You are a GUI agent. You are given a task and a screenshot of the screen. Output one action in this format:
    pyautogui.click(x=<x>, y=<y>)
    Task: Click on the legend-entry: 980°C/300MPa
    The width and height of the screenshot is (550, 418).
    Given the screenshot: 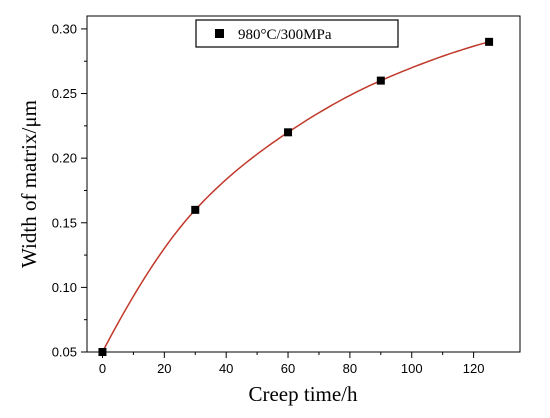 What is the action you would take?
    pyautogui.click(x=285, y=35)
    